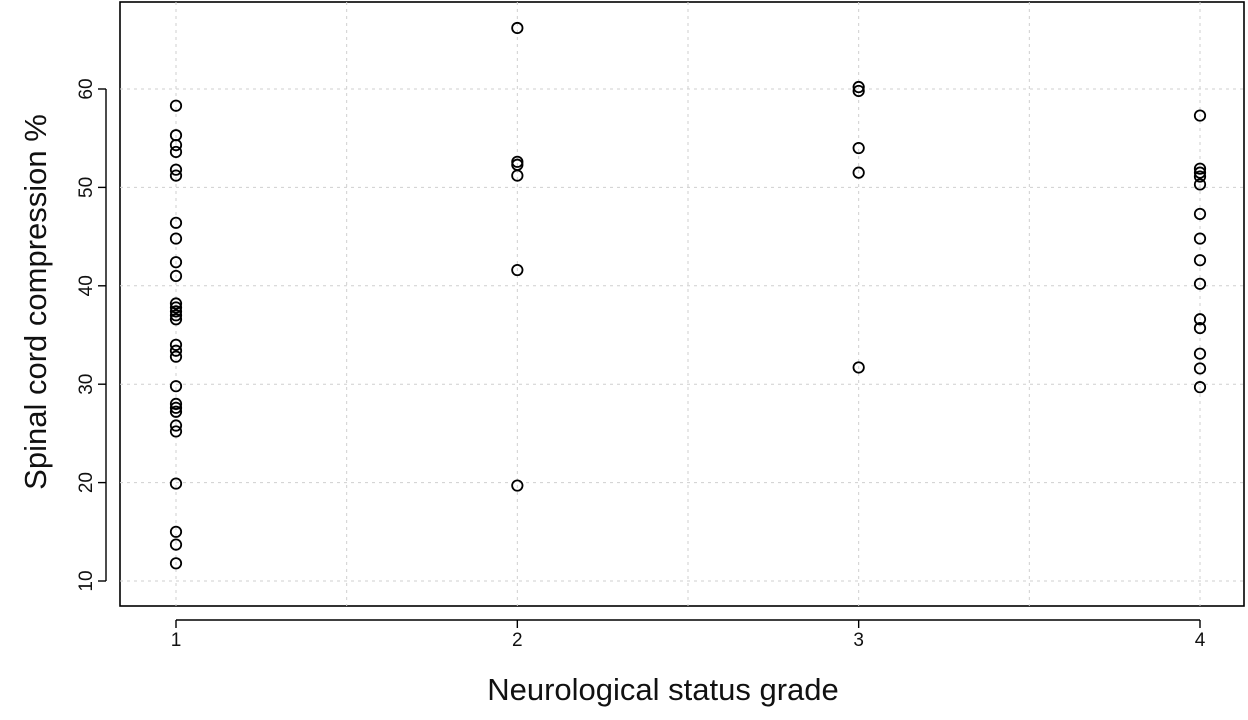  I want to click on x-axis-label: Neurological status grade, so click(663, 689).